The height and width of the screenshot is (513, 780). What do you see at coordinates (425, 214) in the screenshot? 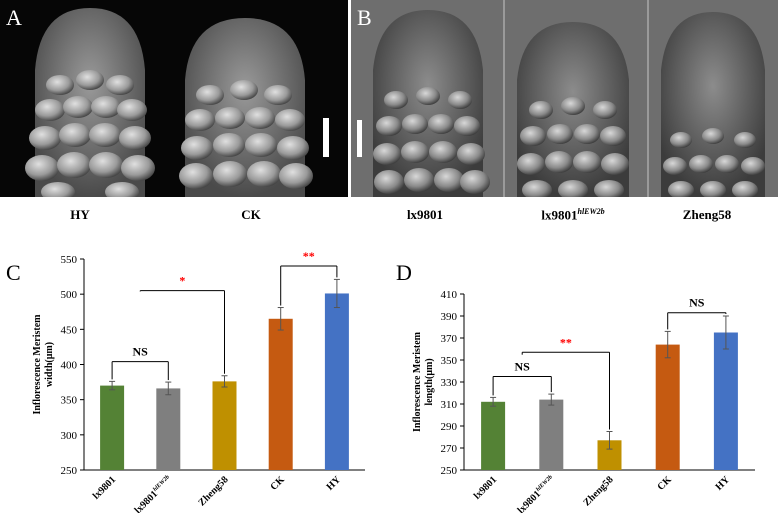
I see `caption-lx9801: lx9801` at bounding box center [425, 214].